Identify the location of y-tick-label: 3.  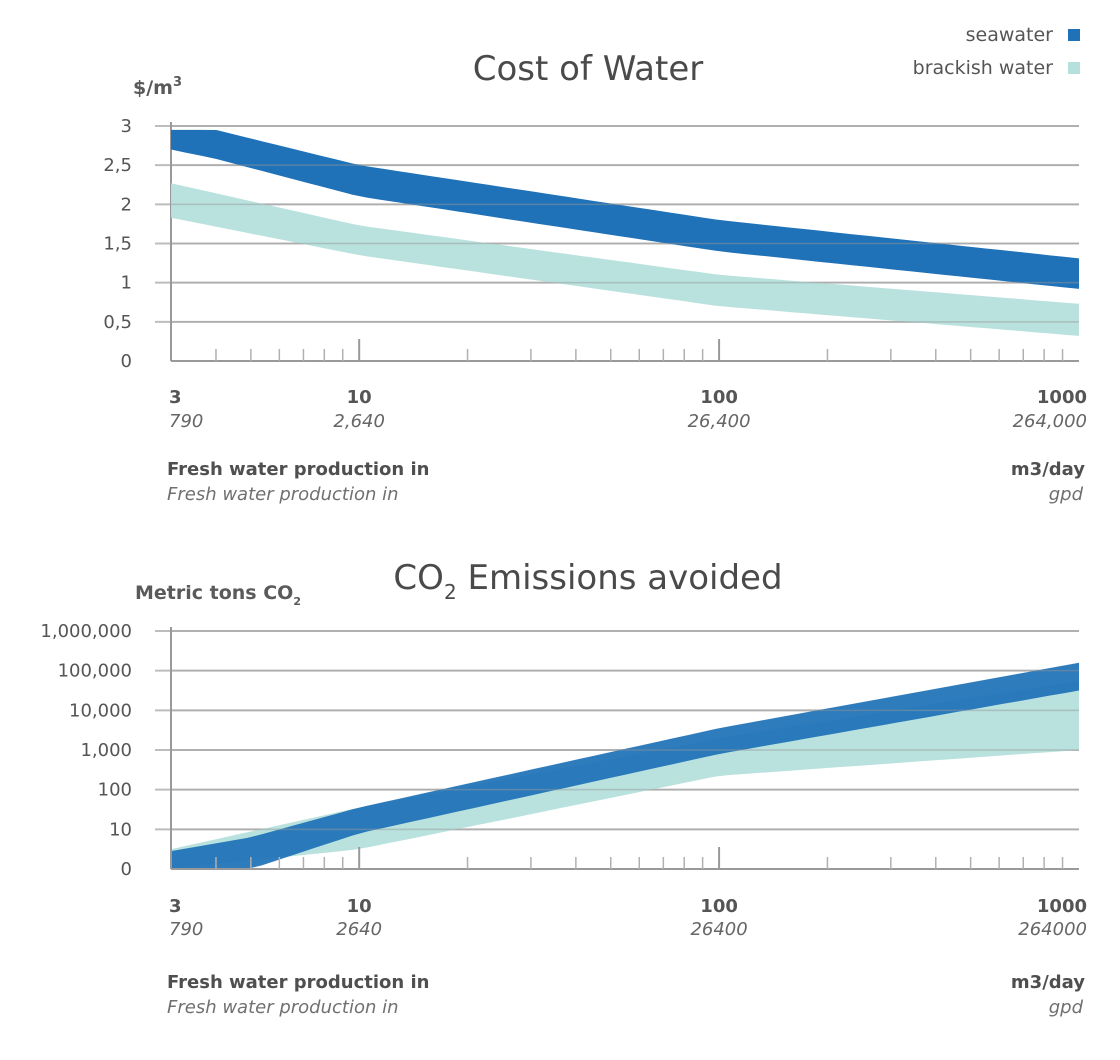
(126, 126).